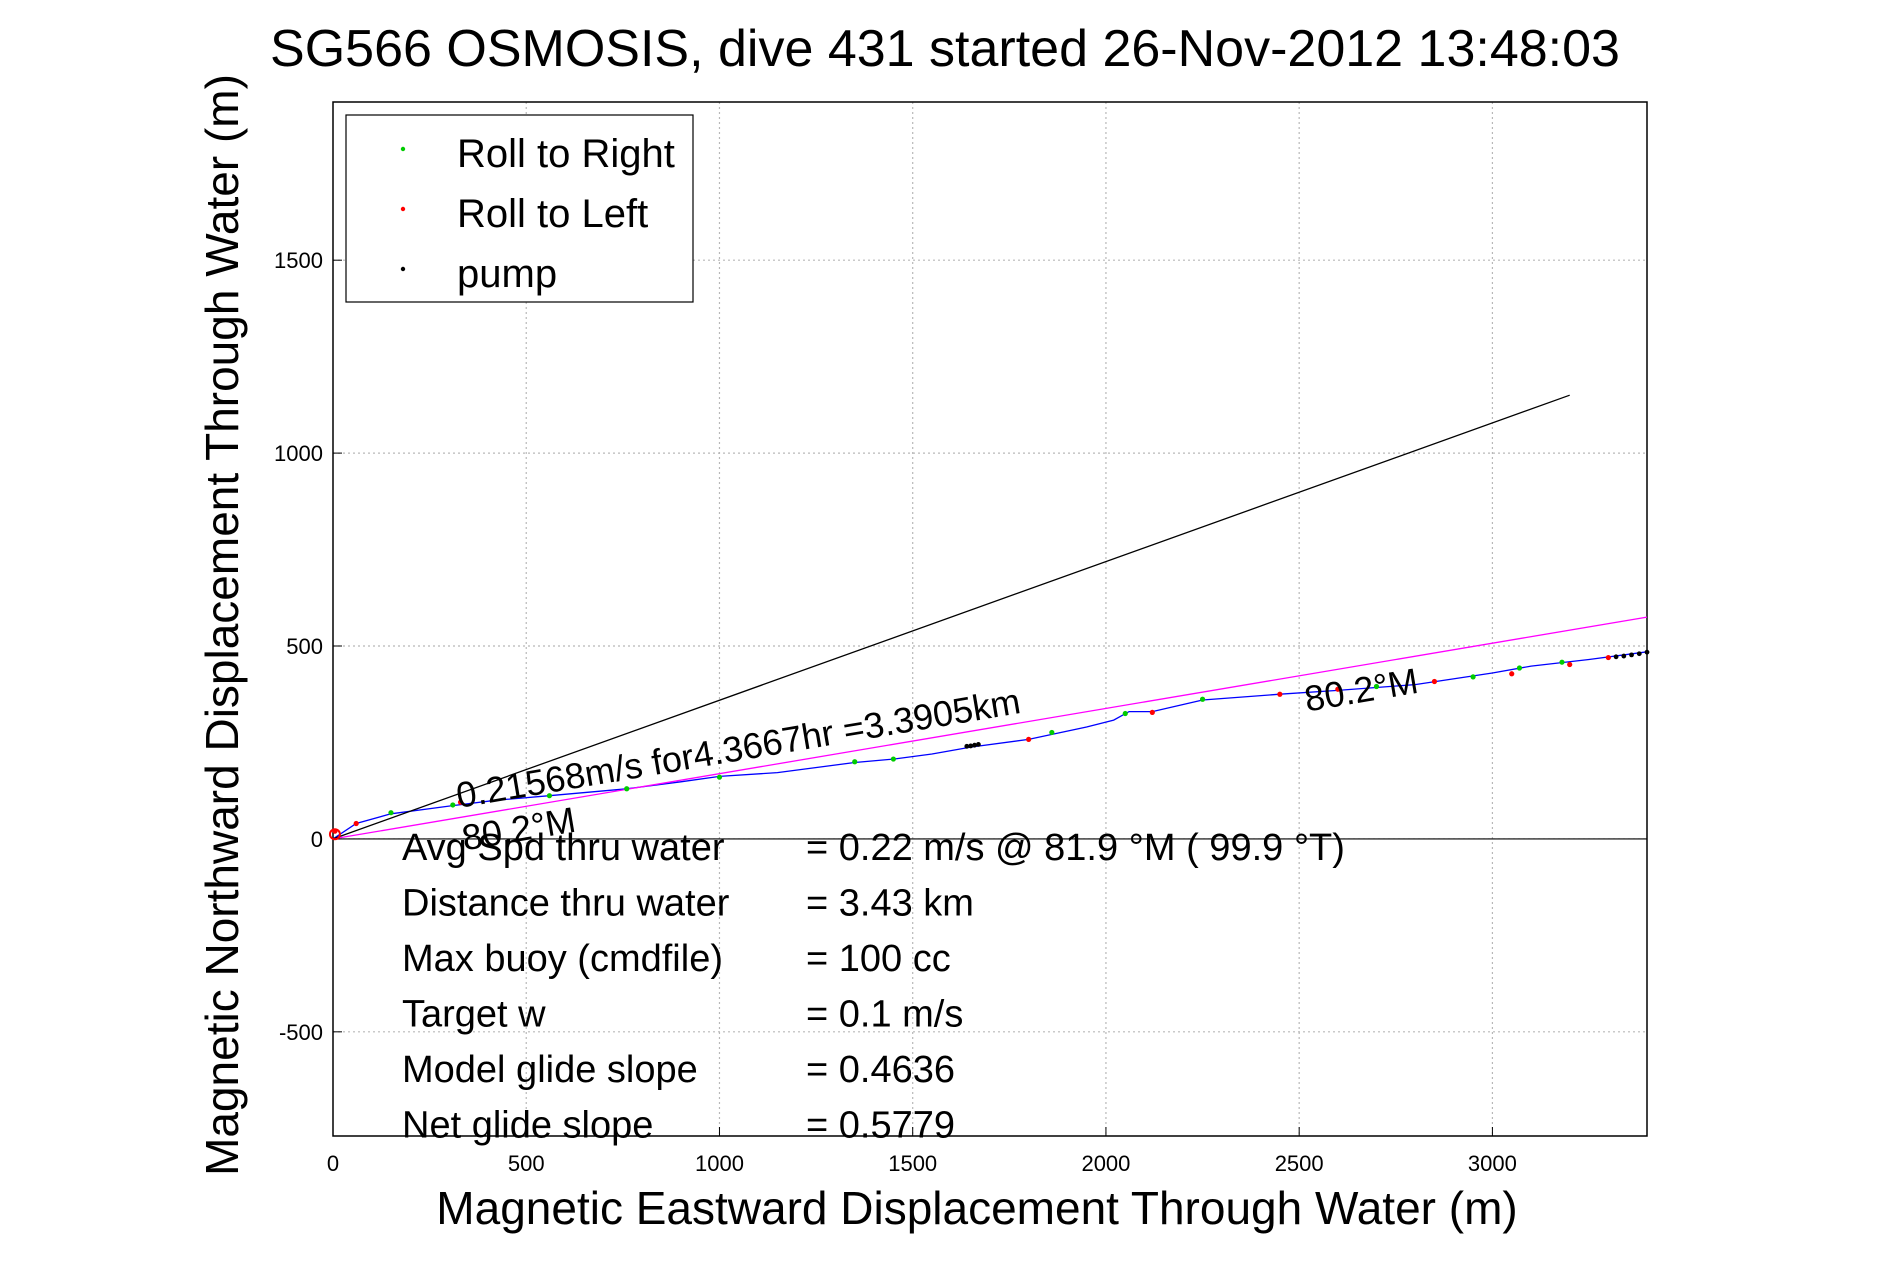  What do you see at coordinates (526, 1163) in the screenshot?
I see `x-tick-label: 500` at bounding box center [526, 1163].